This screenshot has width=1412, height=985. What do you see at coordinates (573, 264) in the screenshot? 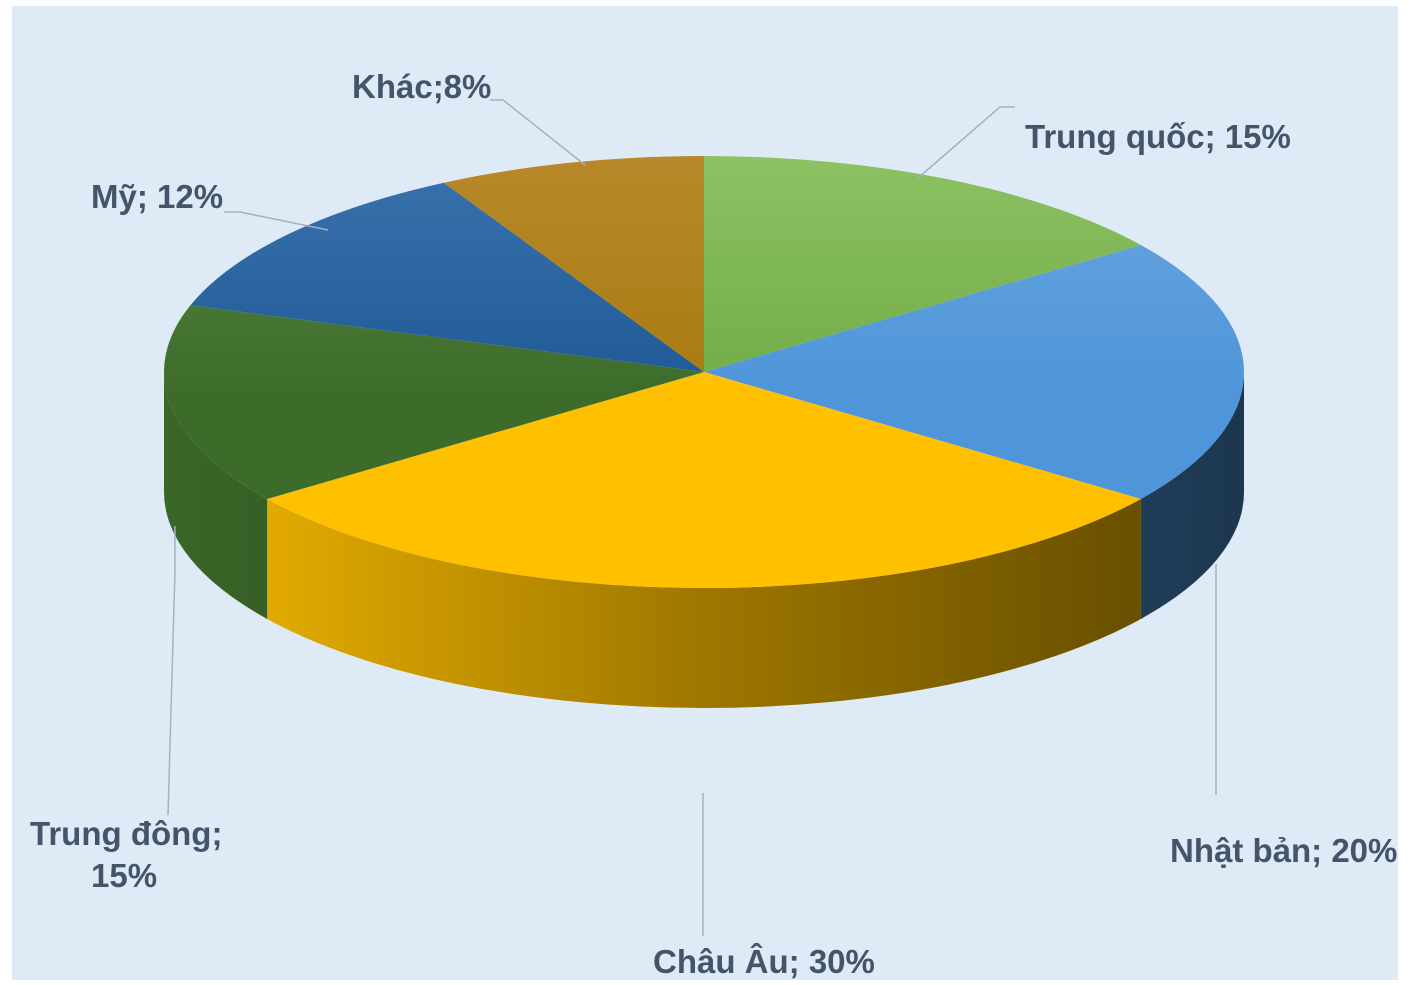
I see `slice-khac` at bounding box center [573, 264].